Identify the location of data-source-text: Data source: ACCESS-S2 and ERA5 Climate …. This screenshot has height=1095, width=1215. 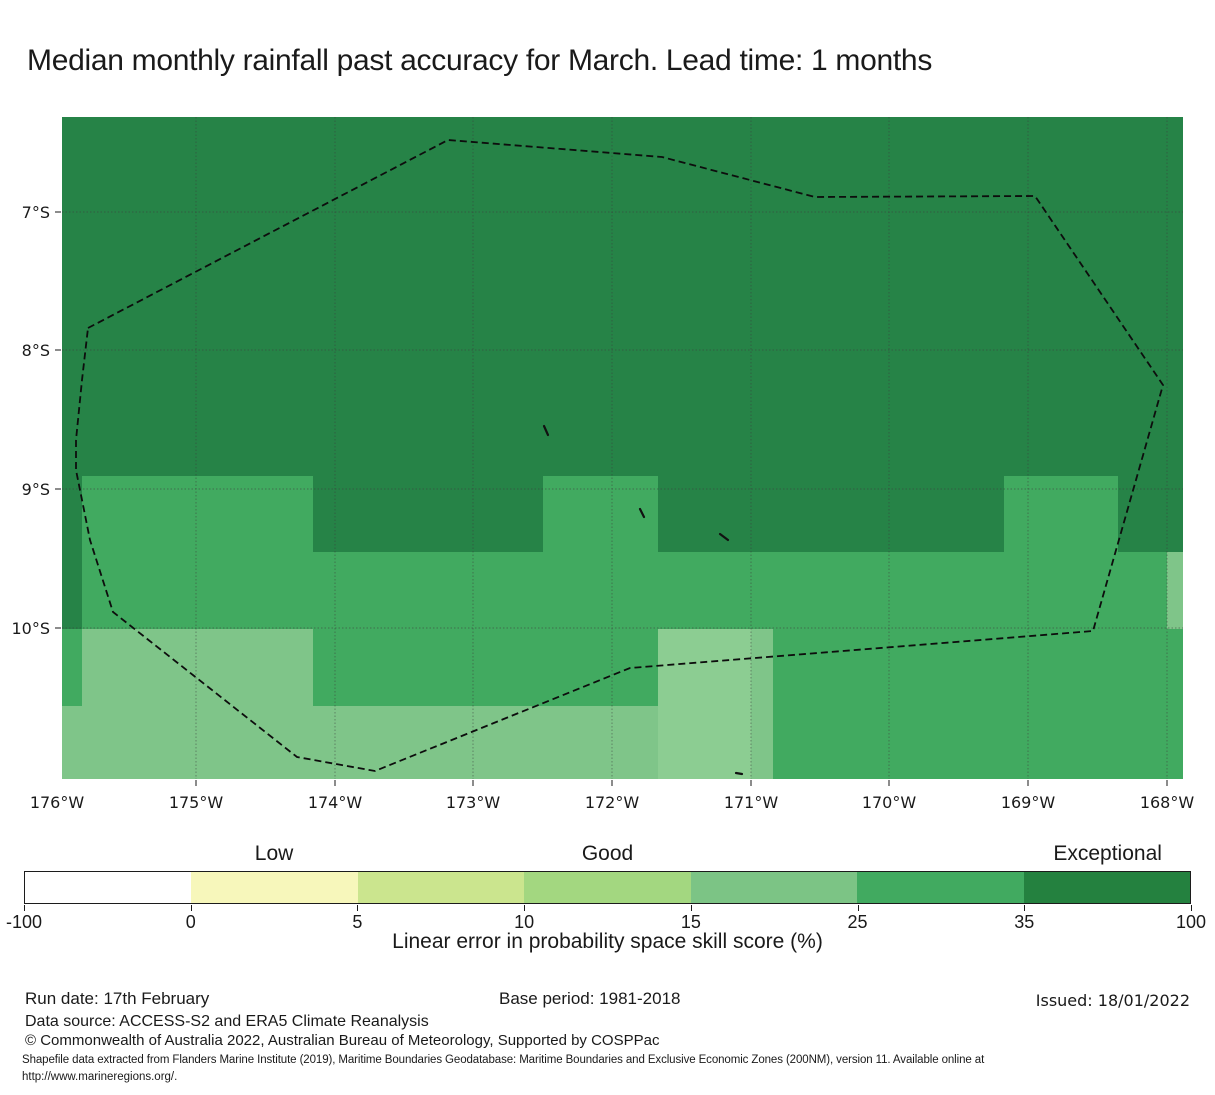
(227, 1021).